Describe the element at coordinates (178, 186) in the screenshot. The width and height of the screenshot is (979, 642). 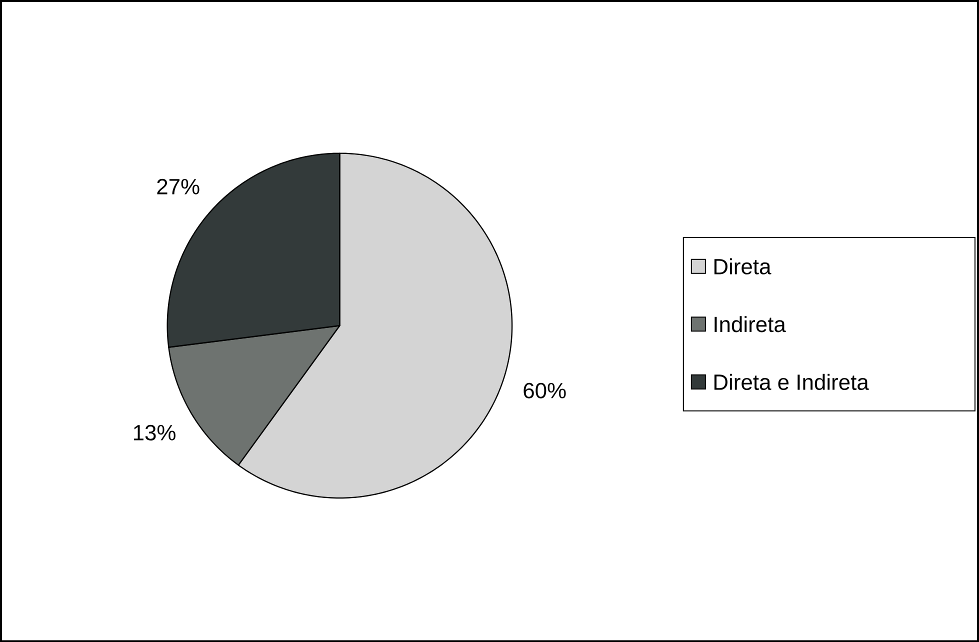
I see `data-label: 27%` at that location.